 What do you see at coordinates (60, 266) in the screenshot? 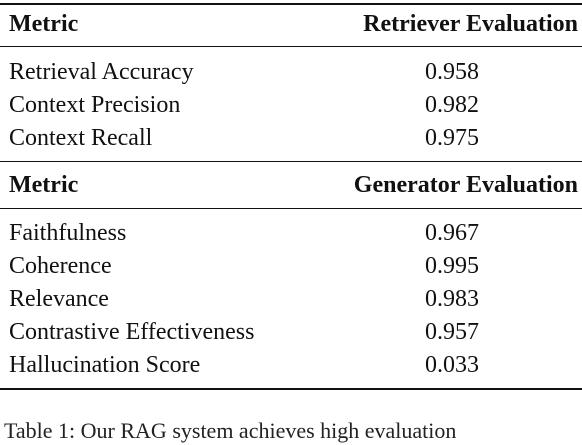
I see `metric-name: Coherence` at bounding box center [60, 266].